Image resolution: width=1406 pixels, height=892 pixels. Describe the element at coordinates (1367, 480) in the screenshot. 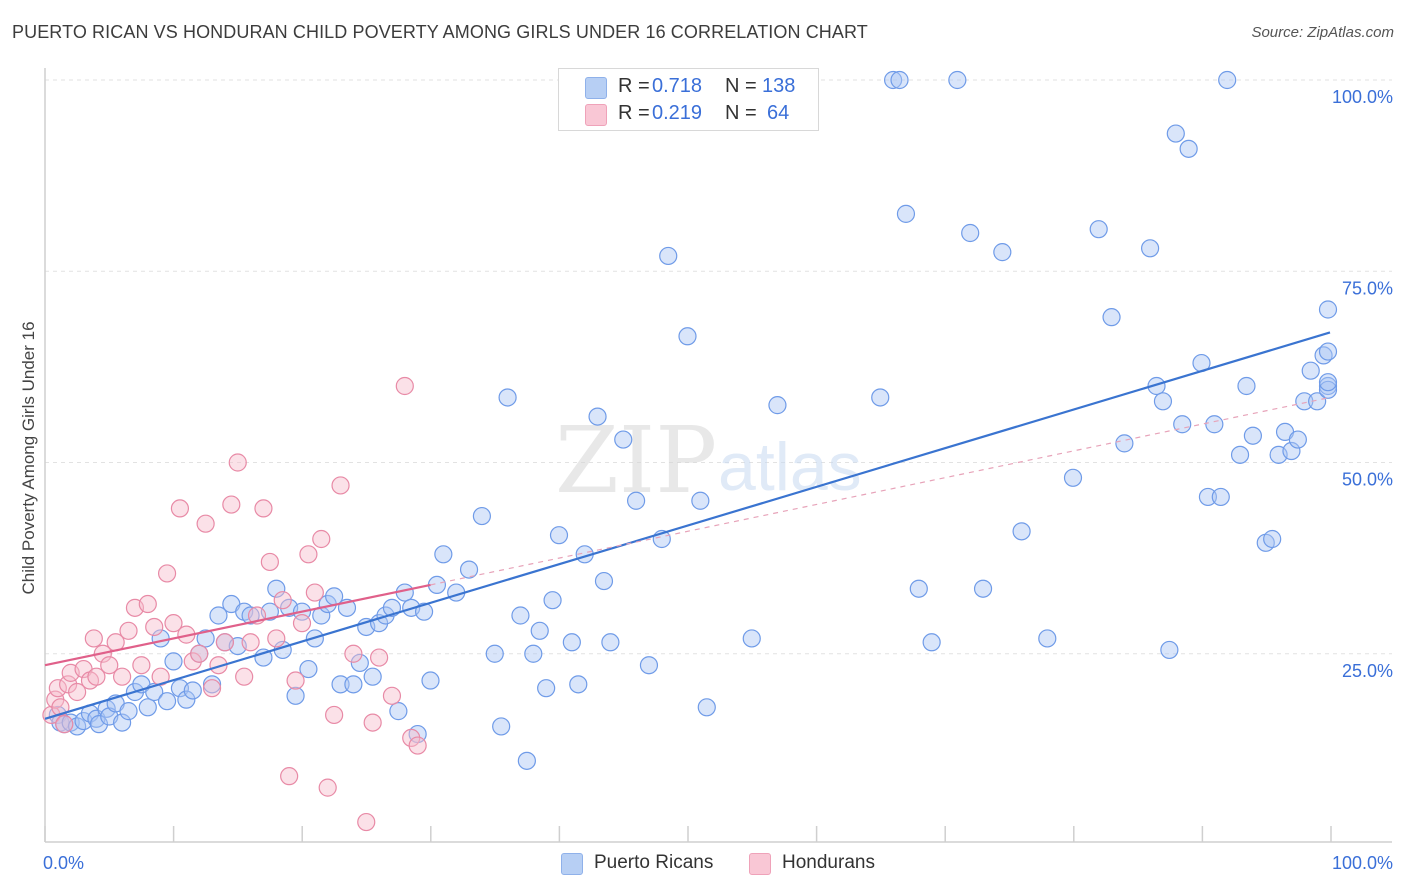

I see `y-tick-label: 50.0%` at that location.